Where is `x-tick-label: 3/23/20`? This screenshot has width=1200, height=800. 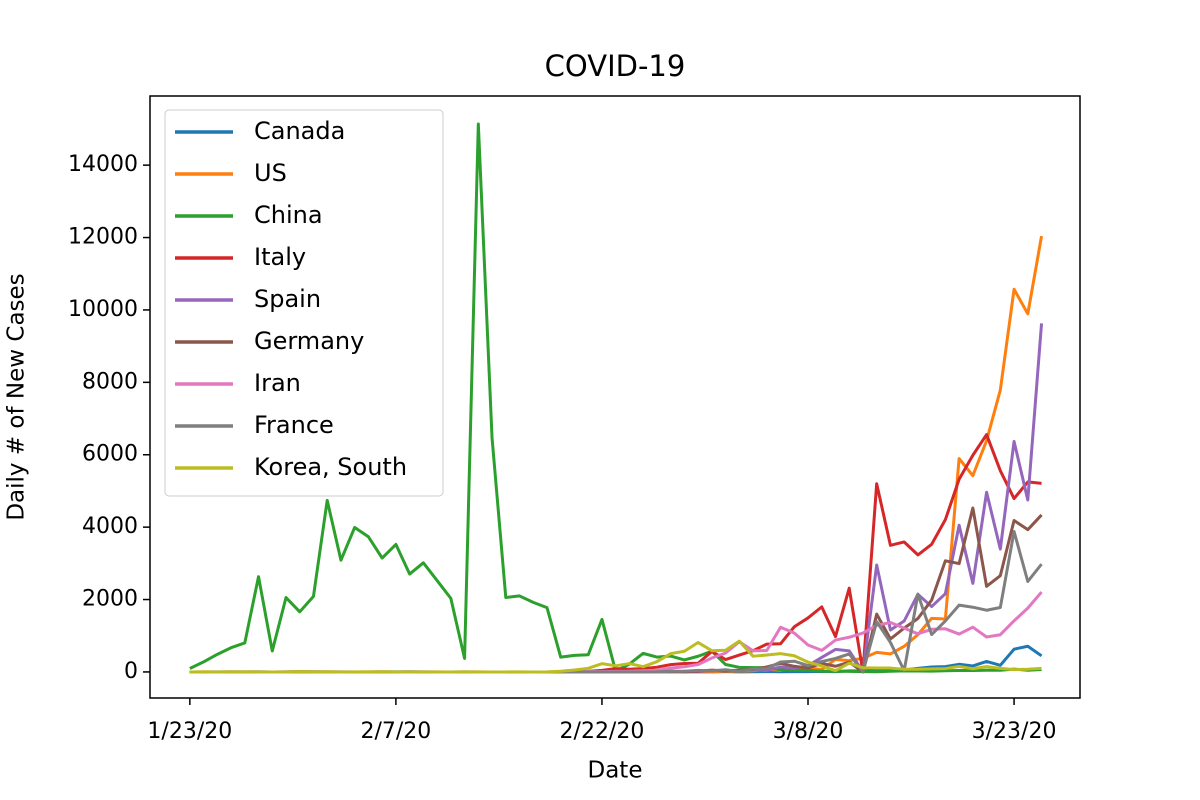
x-tick-label: 3/23/20 is located at coordinates (1014, 731).